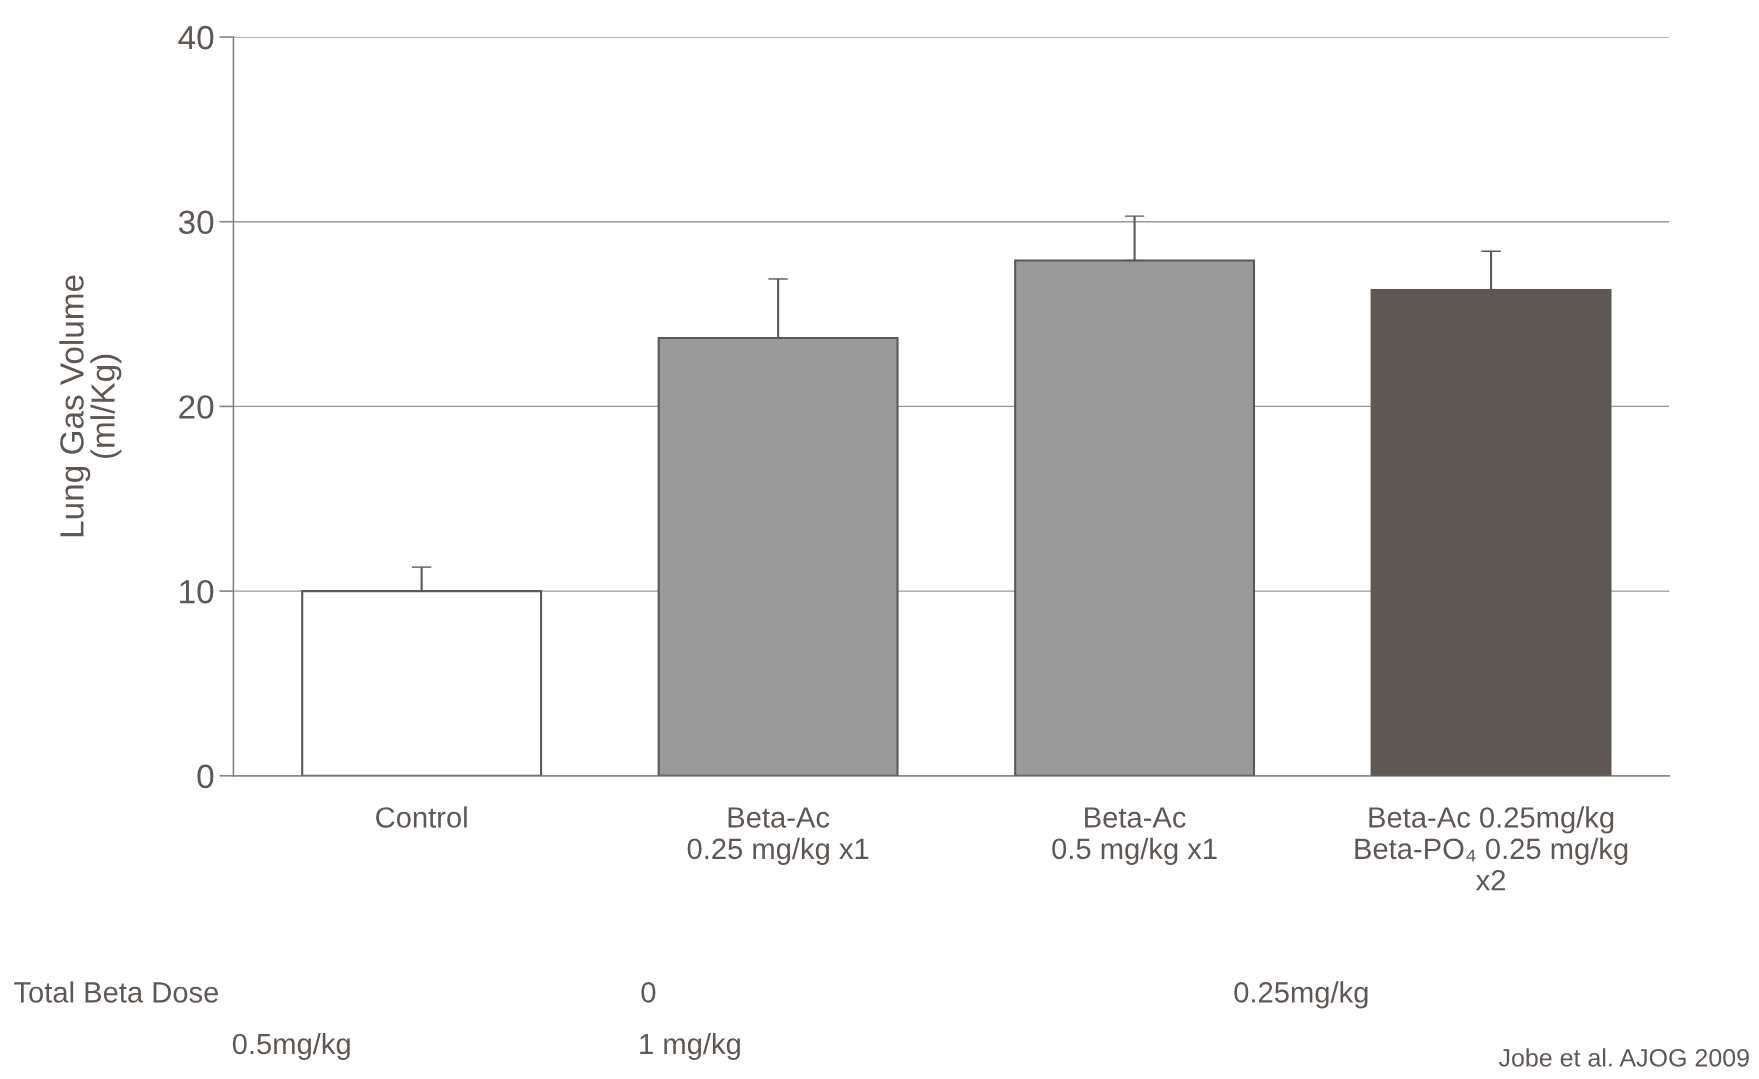 This screenshot has height=1079, width=1759. I want to click on x-tick-label: Beta-Ac 0.25mg/kg Beta-PO₄ 0.25 mg/kg x2, so click(1491, 848).